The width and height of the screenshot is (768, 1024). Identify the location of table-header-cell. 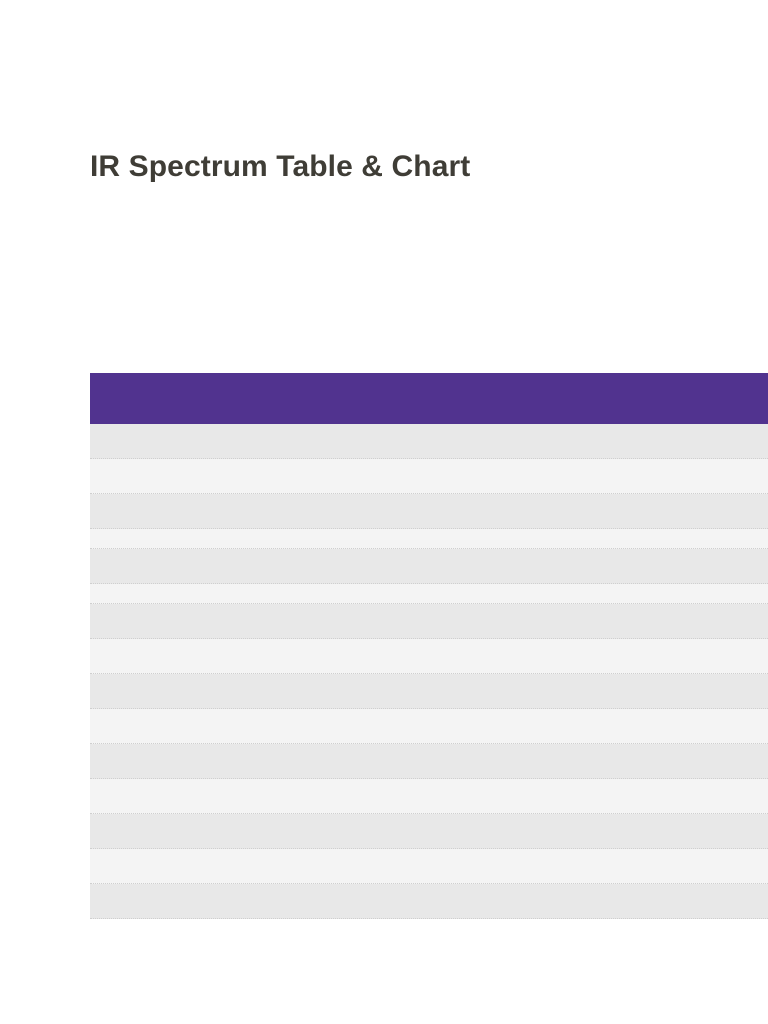
(429, 398).